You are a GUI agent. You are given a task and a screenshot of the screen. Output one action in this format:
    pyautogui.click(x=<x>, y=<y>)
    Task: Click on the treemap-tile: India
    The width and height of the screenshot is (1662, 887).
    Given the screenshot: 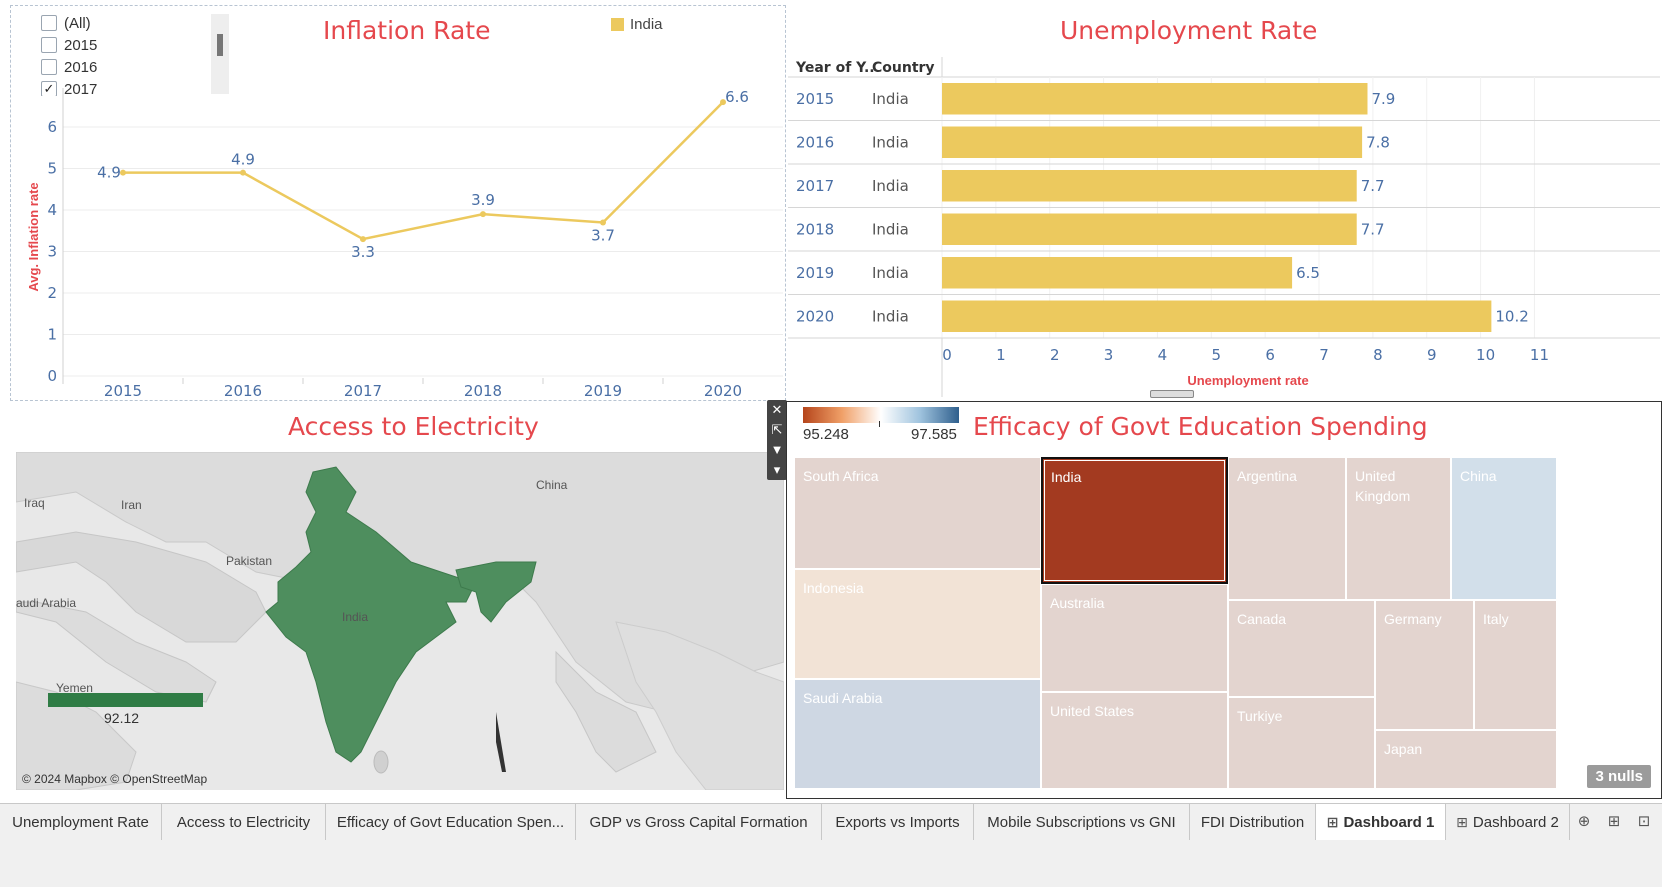 What is the action you would take?
    pyautogui.click(x=1134, y=520)
    